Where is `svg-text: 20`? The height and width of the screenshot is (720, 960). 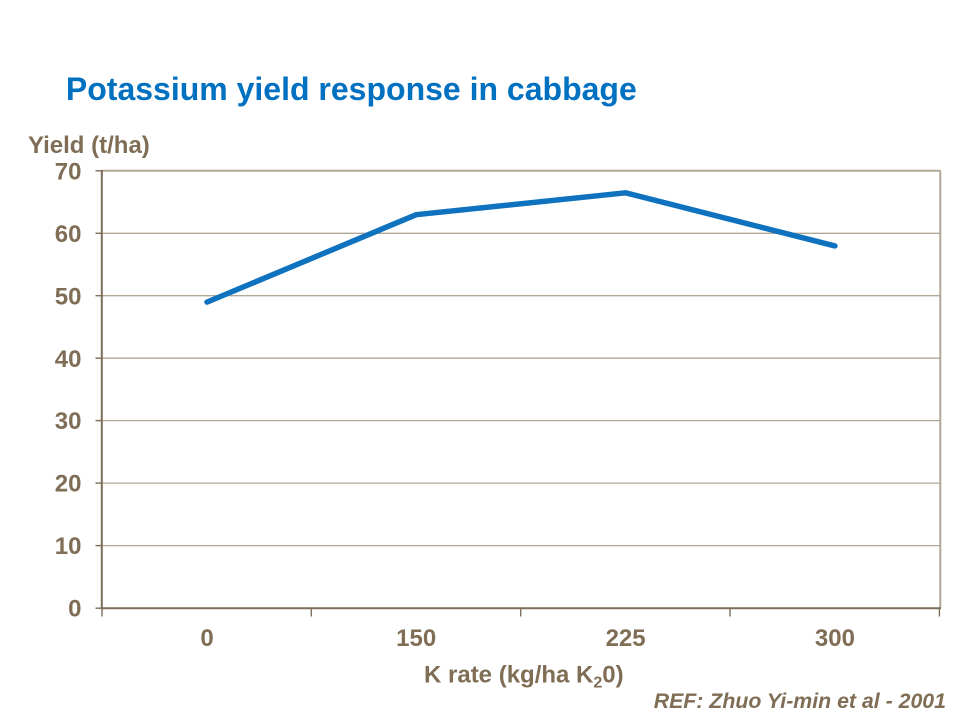 svg-text: 20 is located at coordinates (68, 484).